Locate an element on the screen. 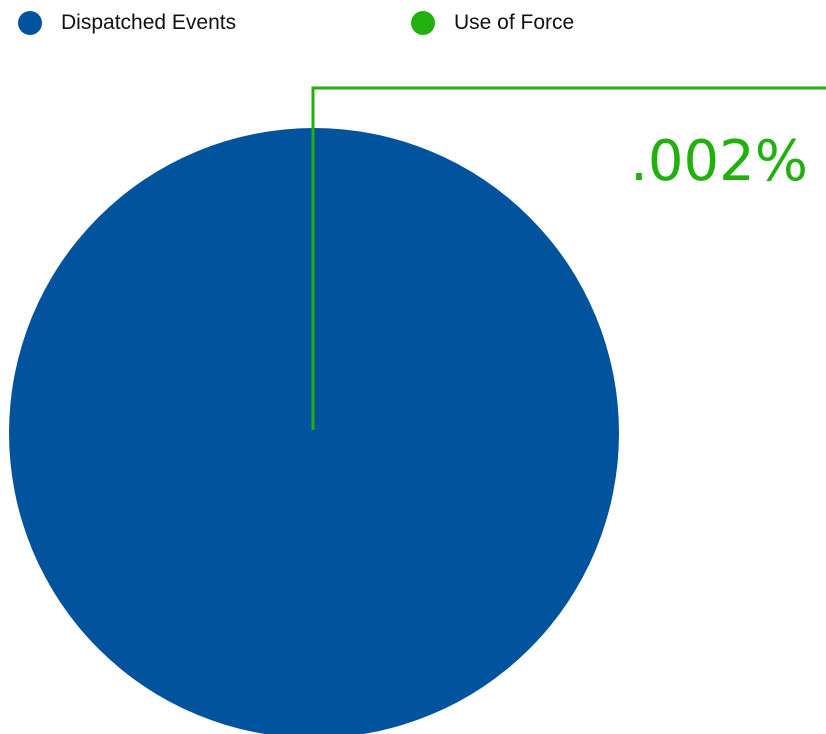 The width and height of the screenshot is (826, 734). chart-legend: Dispatched Events Use of Force is located at coordinates (328, 23).